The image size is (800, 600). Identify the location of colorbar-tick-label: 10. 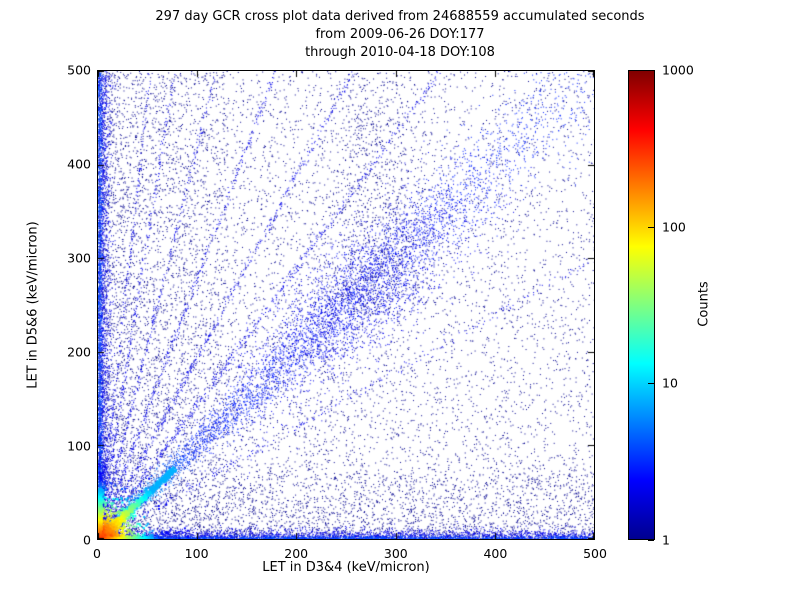
(670, 383).